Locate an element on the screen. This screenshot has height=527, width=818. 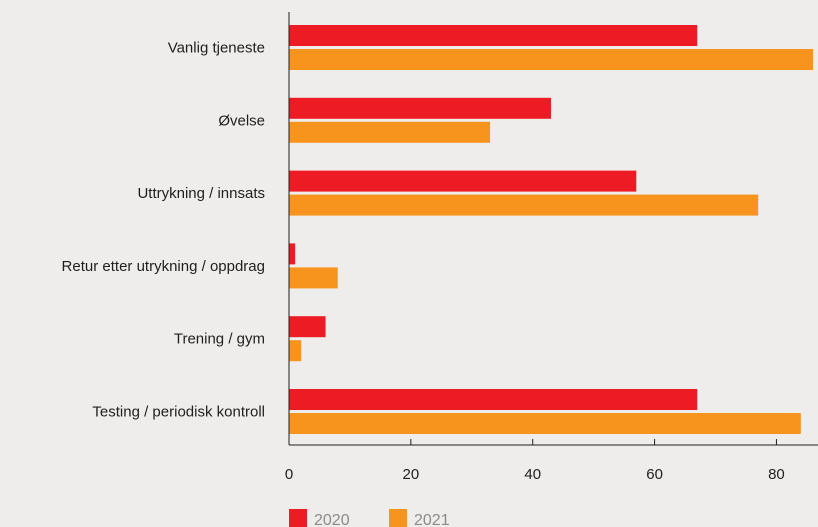
legend-swatch-2020 is located at coordinates (298, 518).